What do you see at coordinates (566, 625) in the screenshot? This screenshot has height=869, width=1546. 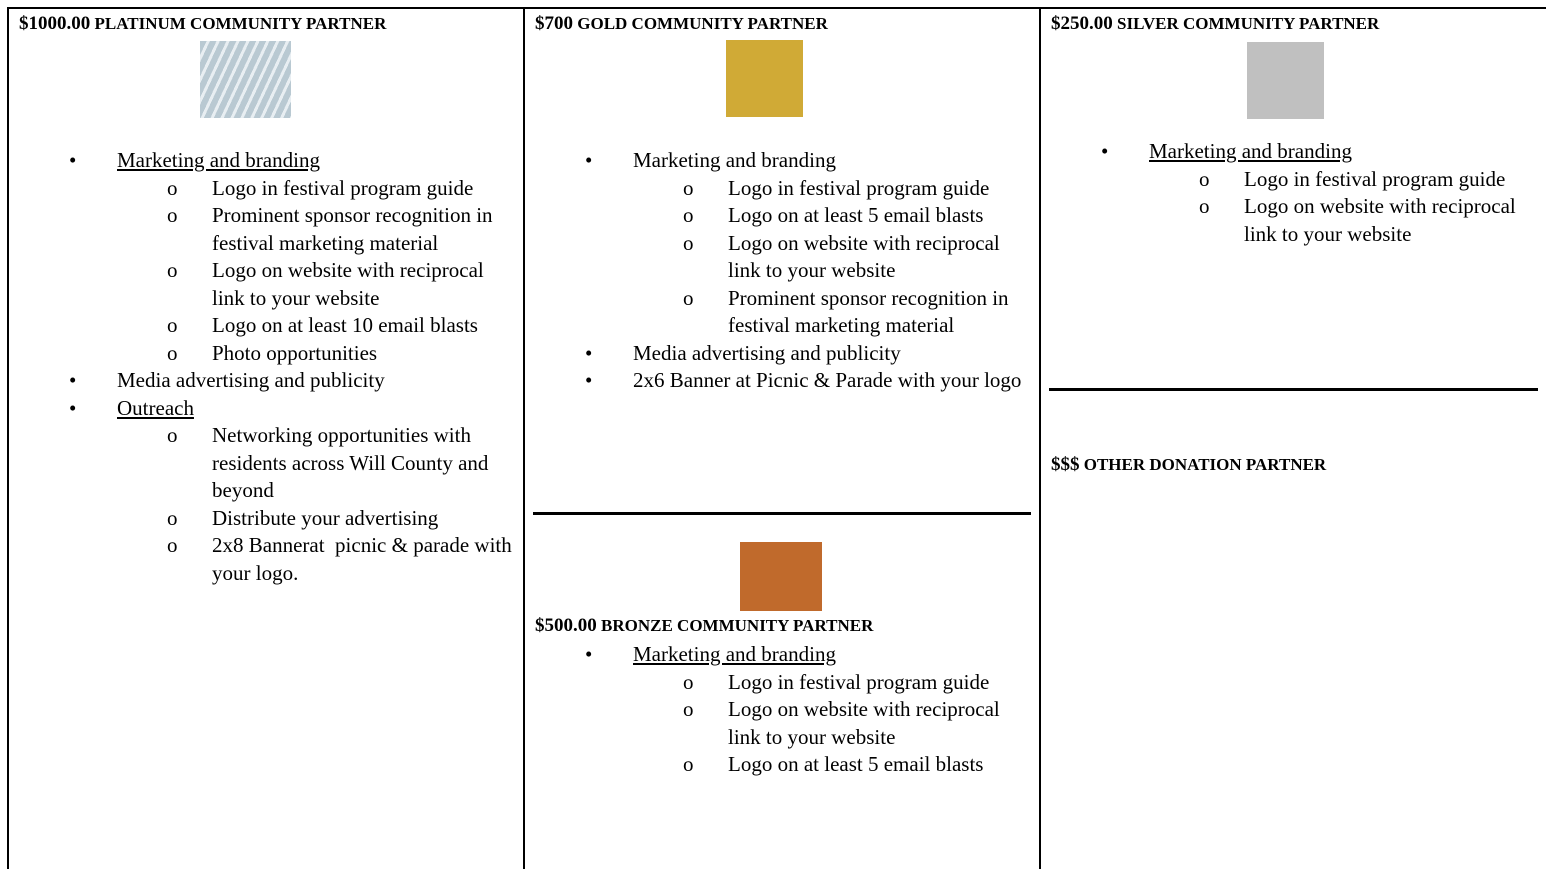 I see `price: $500.00` at bounding box center [566, 625].